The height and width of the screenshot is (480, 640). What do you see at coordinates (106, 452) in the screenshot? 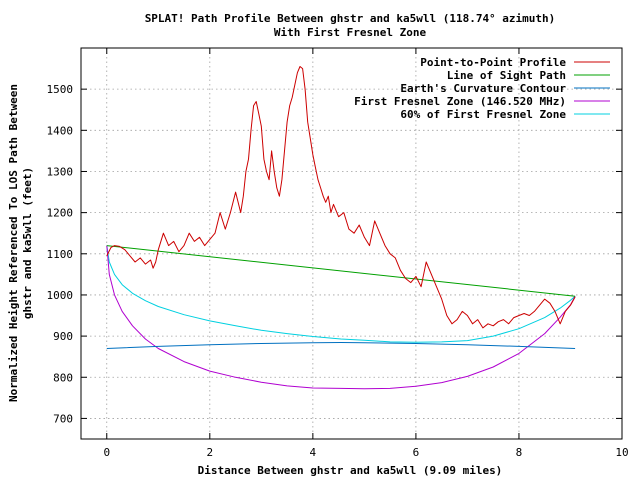
I see `x-tick-label: 0` at bounding box center [106, 452].